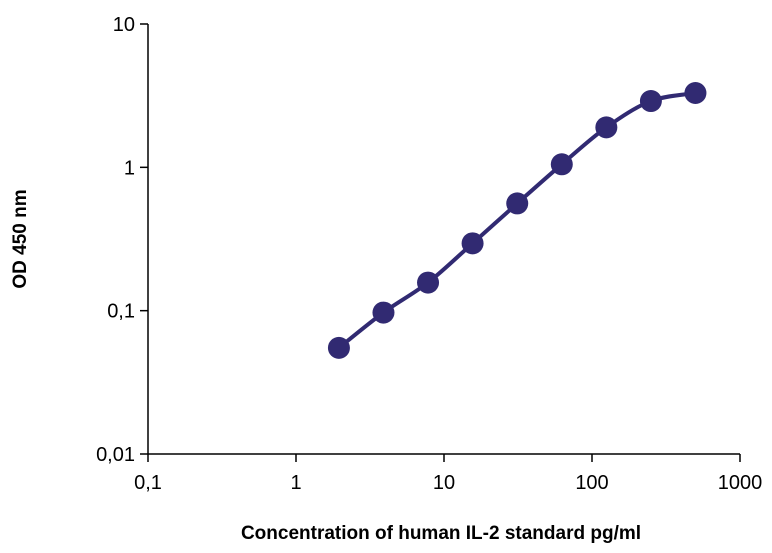  What do you see at coordinates (591, 483) in the screenshot?
I see `x-tick-label: 100` at bounding box center [591, 483].